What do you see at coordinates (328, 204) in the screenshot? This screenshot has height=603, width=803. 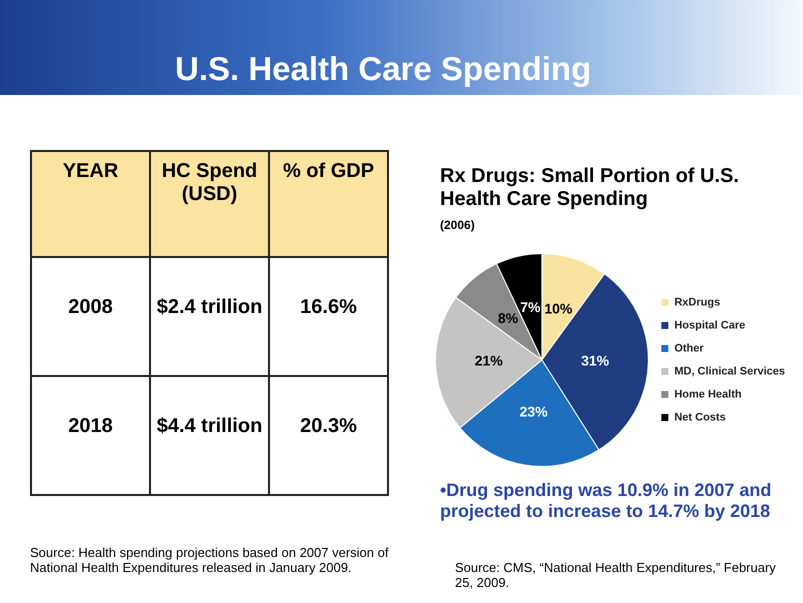 I see `text: % of GDP` at bounding box center [328, 204].